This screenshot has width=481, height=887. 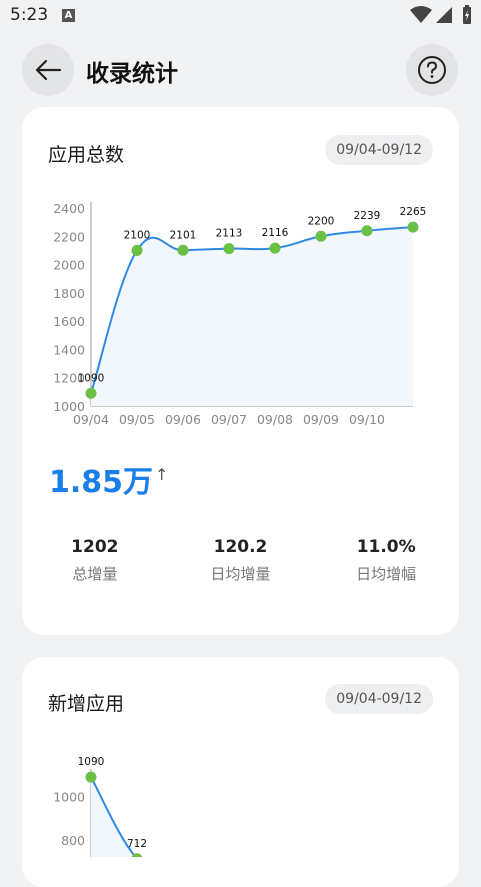 What do you see at coordinates (95, 574) in the screenshot?
I see `stat-label: 总增量` at bounding box center [95, 574].